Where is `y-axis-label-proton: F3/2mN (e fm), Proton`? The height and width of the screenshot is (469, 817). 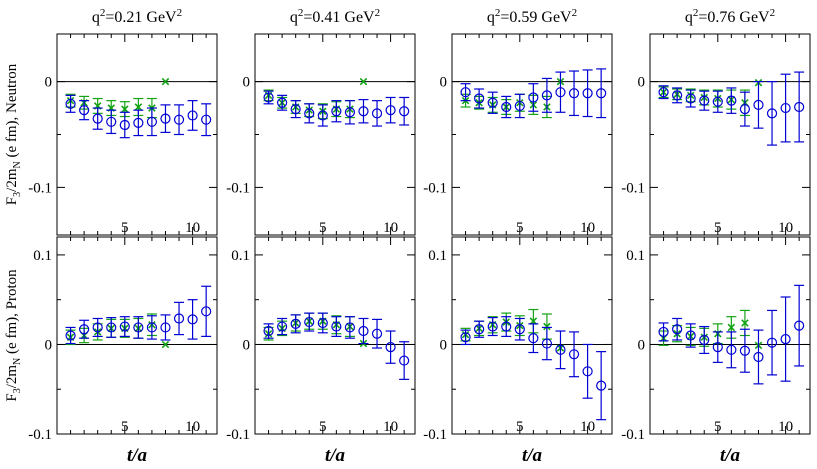
y-axis-label-proton: F3/2mN (e fm), Proton is located at coordinates (13, 335).